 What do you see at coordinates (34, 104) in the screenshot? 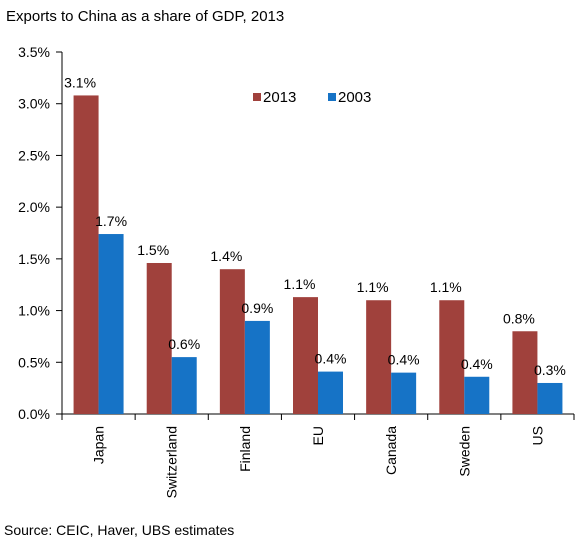
I see `y-tick-label: 3.0%` at bounding box center [34, 104].